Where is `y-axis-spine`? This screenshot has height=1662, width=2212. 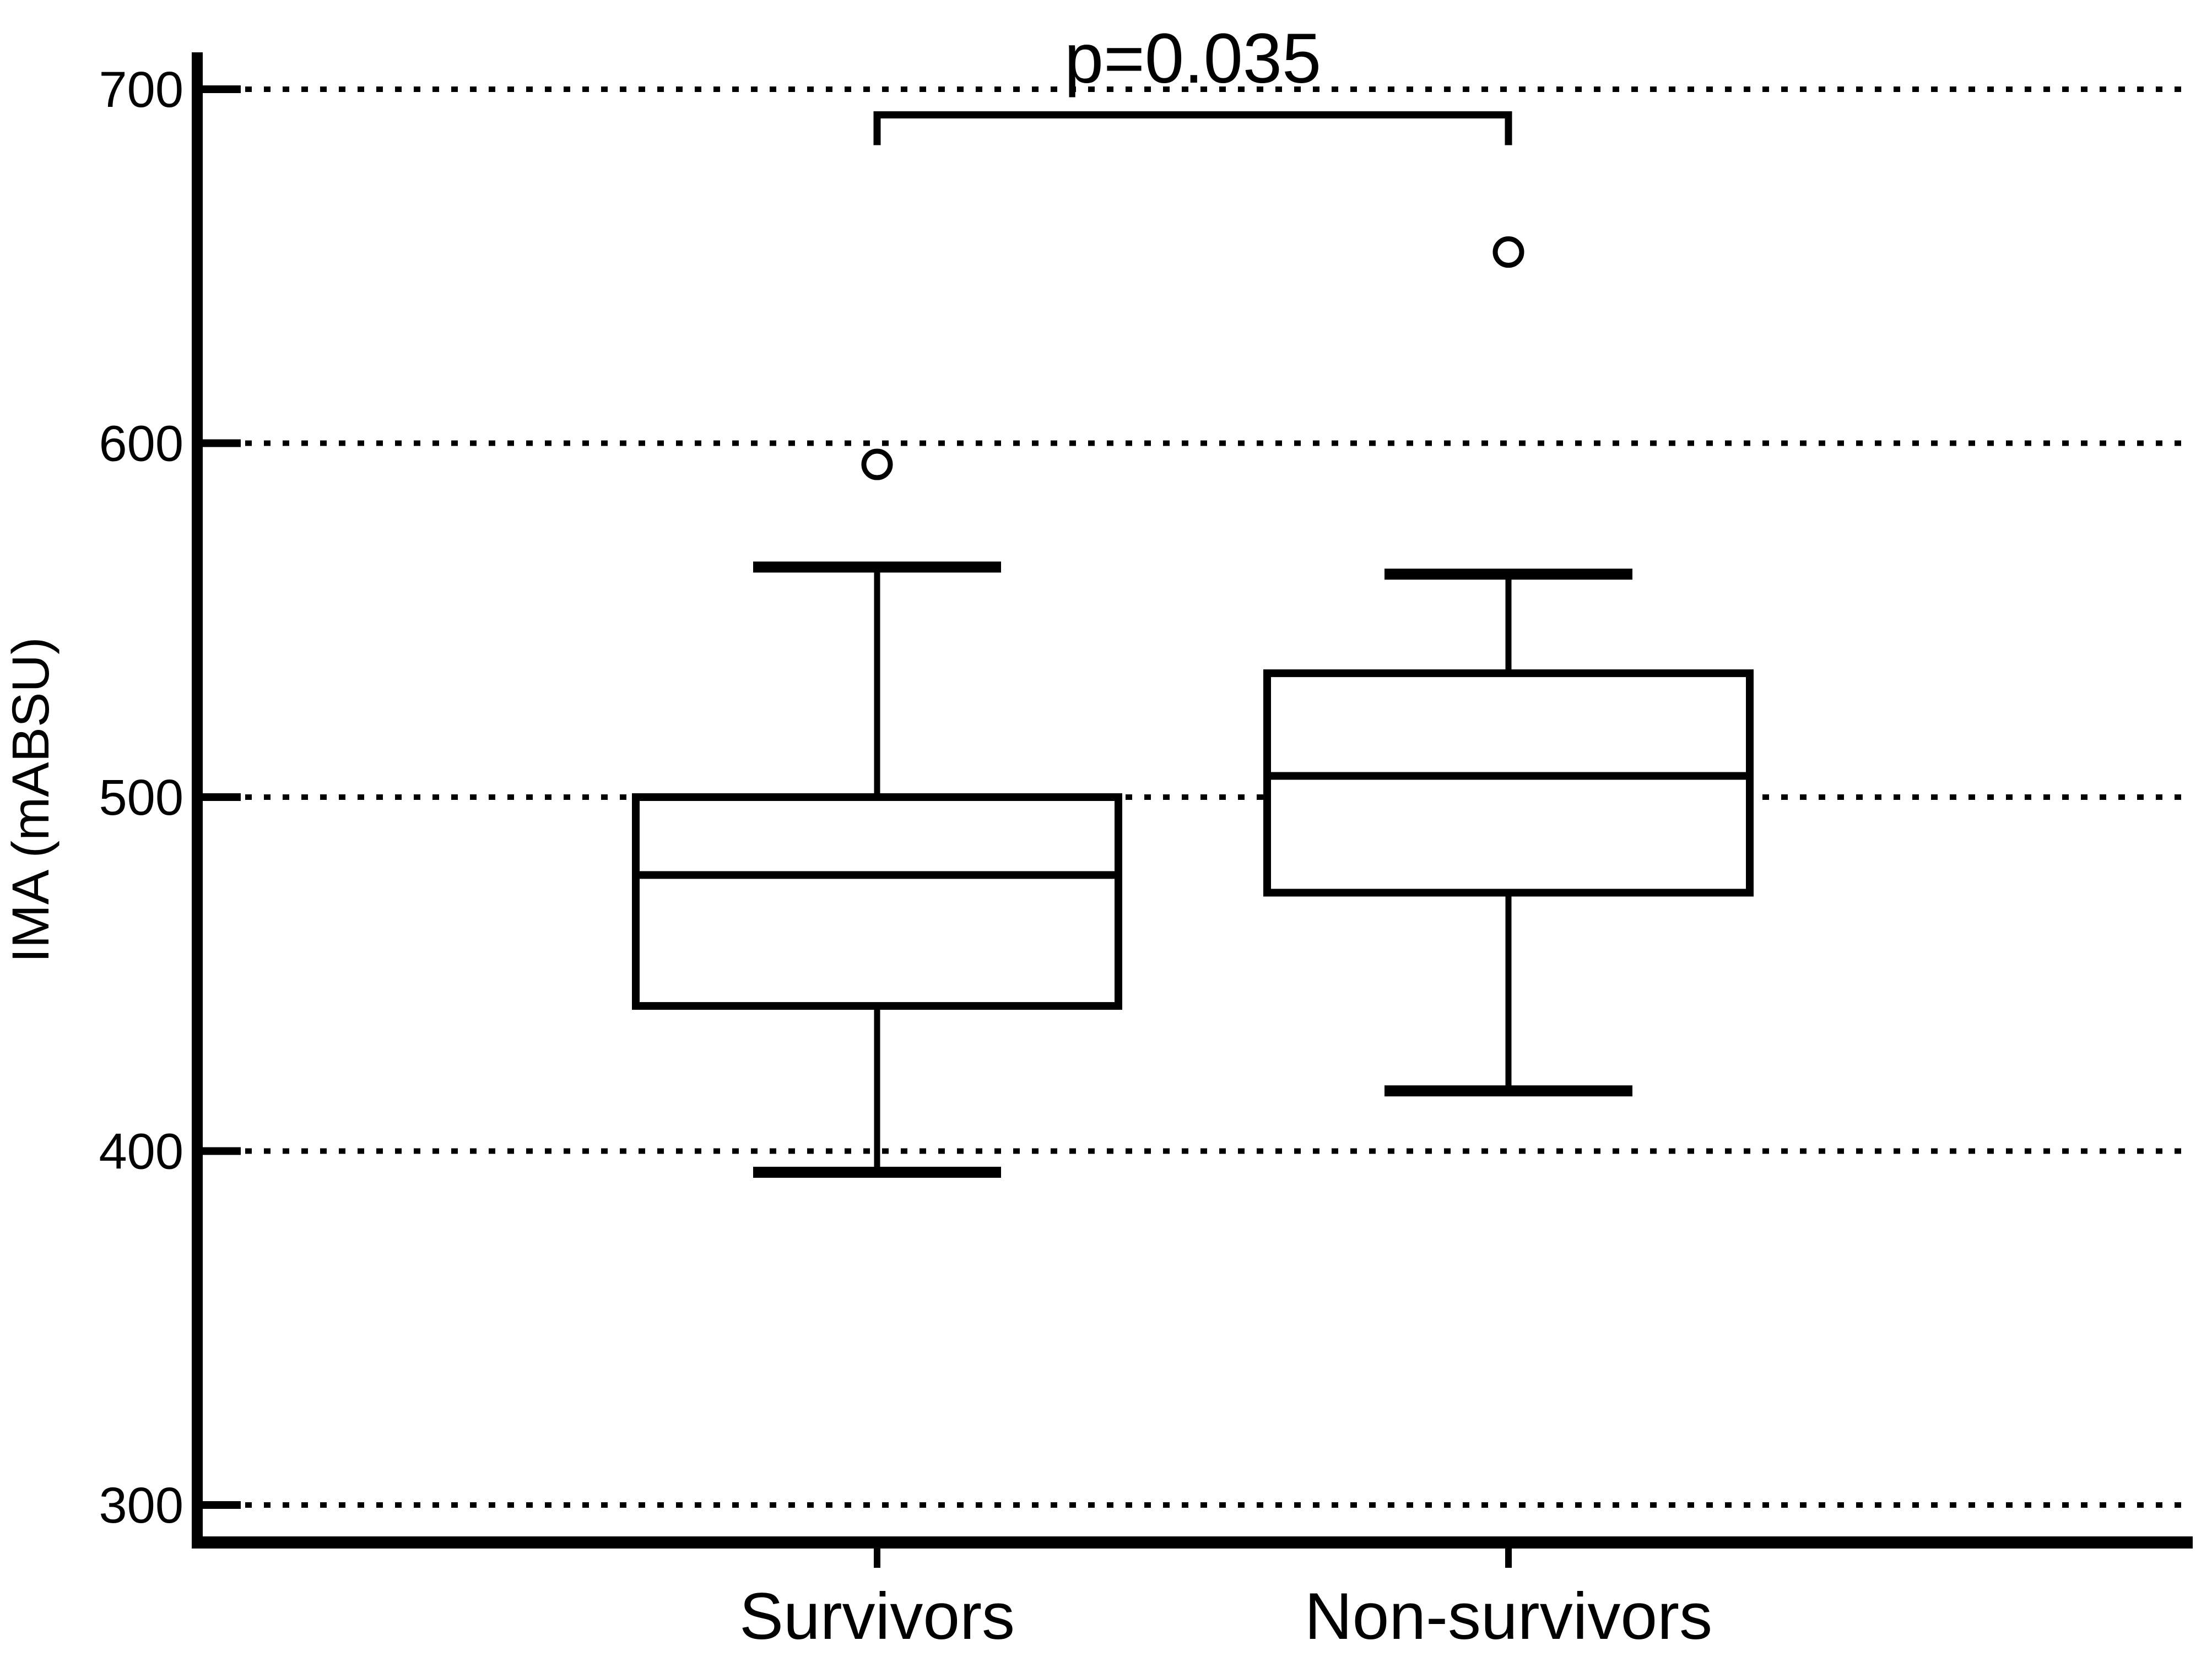 y-axis-spine is located at coordinates (197, 800).